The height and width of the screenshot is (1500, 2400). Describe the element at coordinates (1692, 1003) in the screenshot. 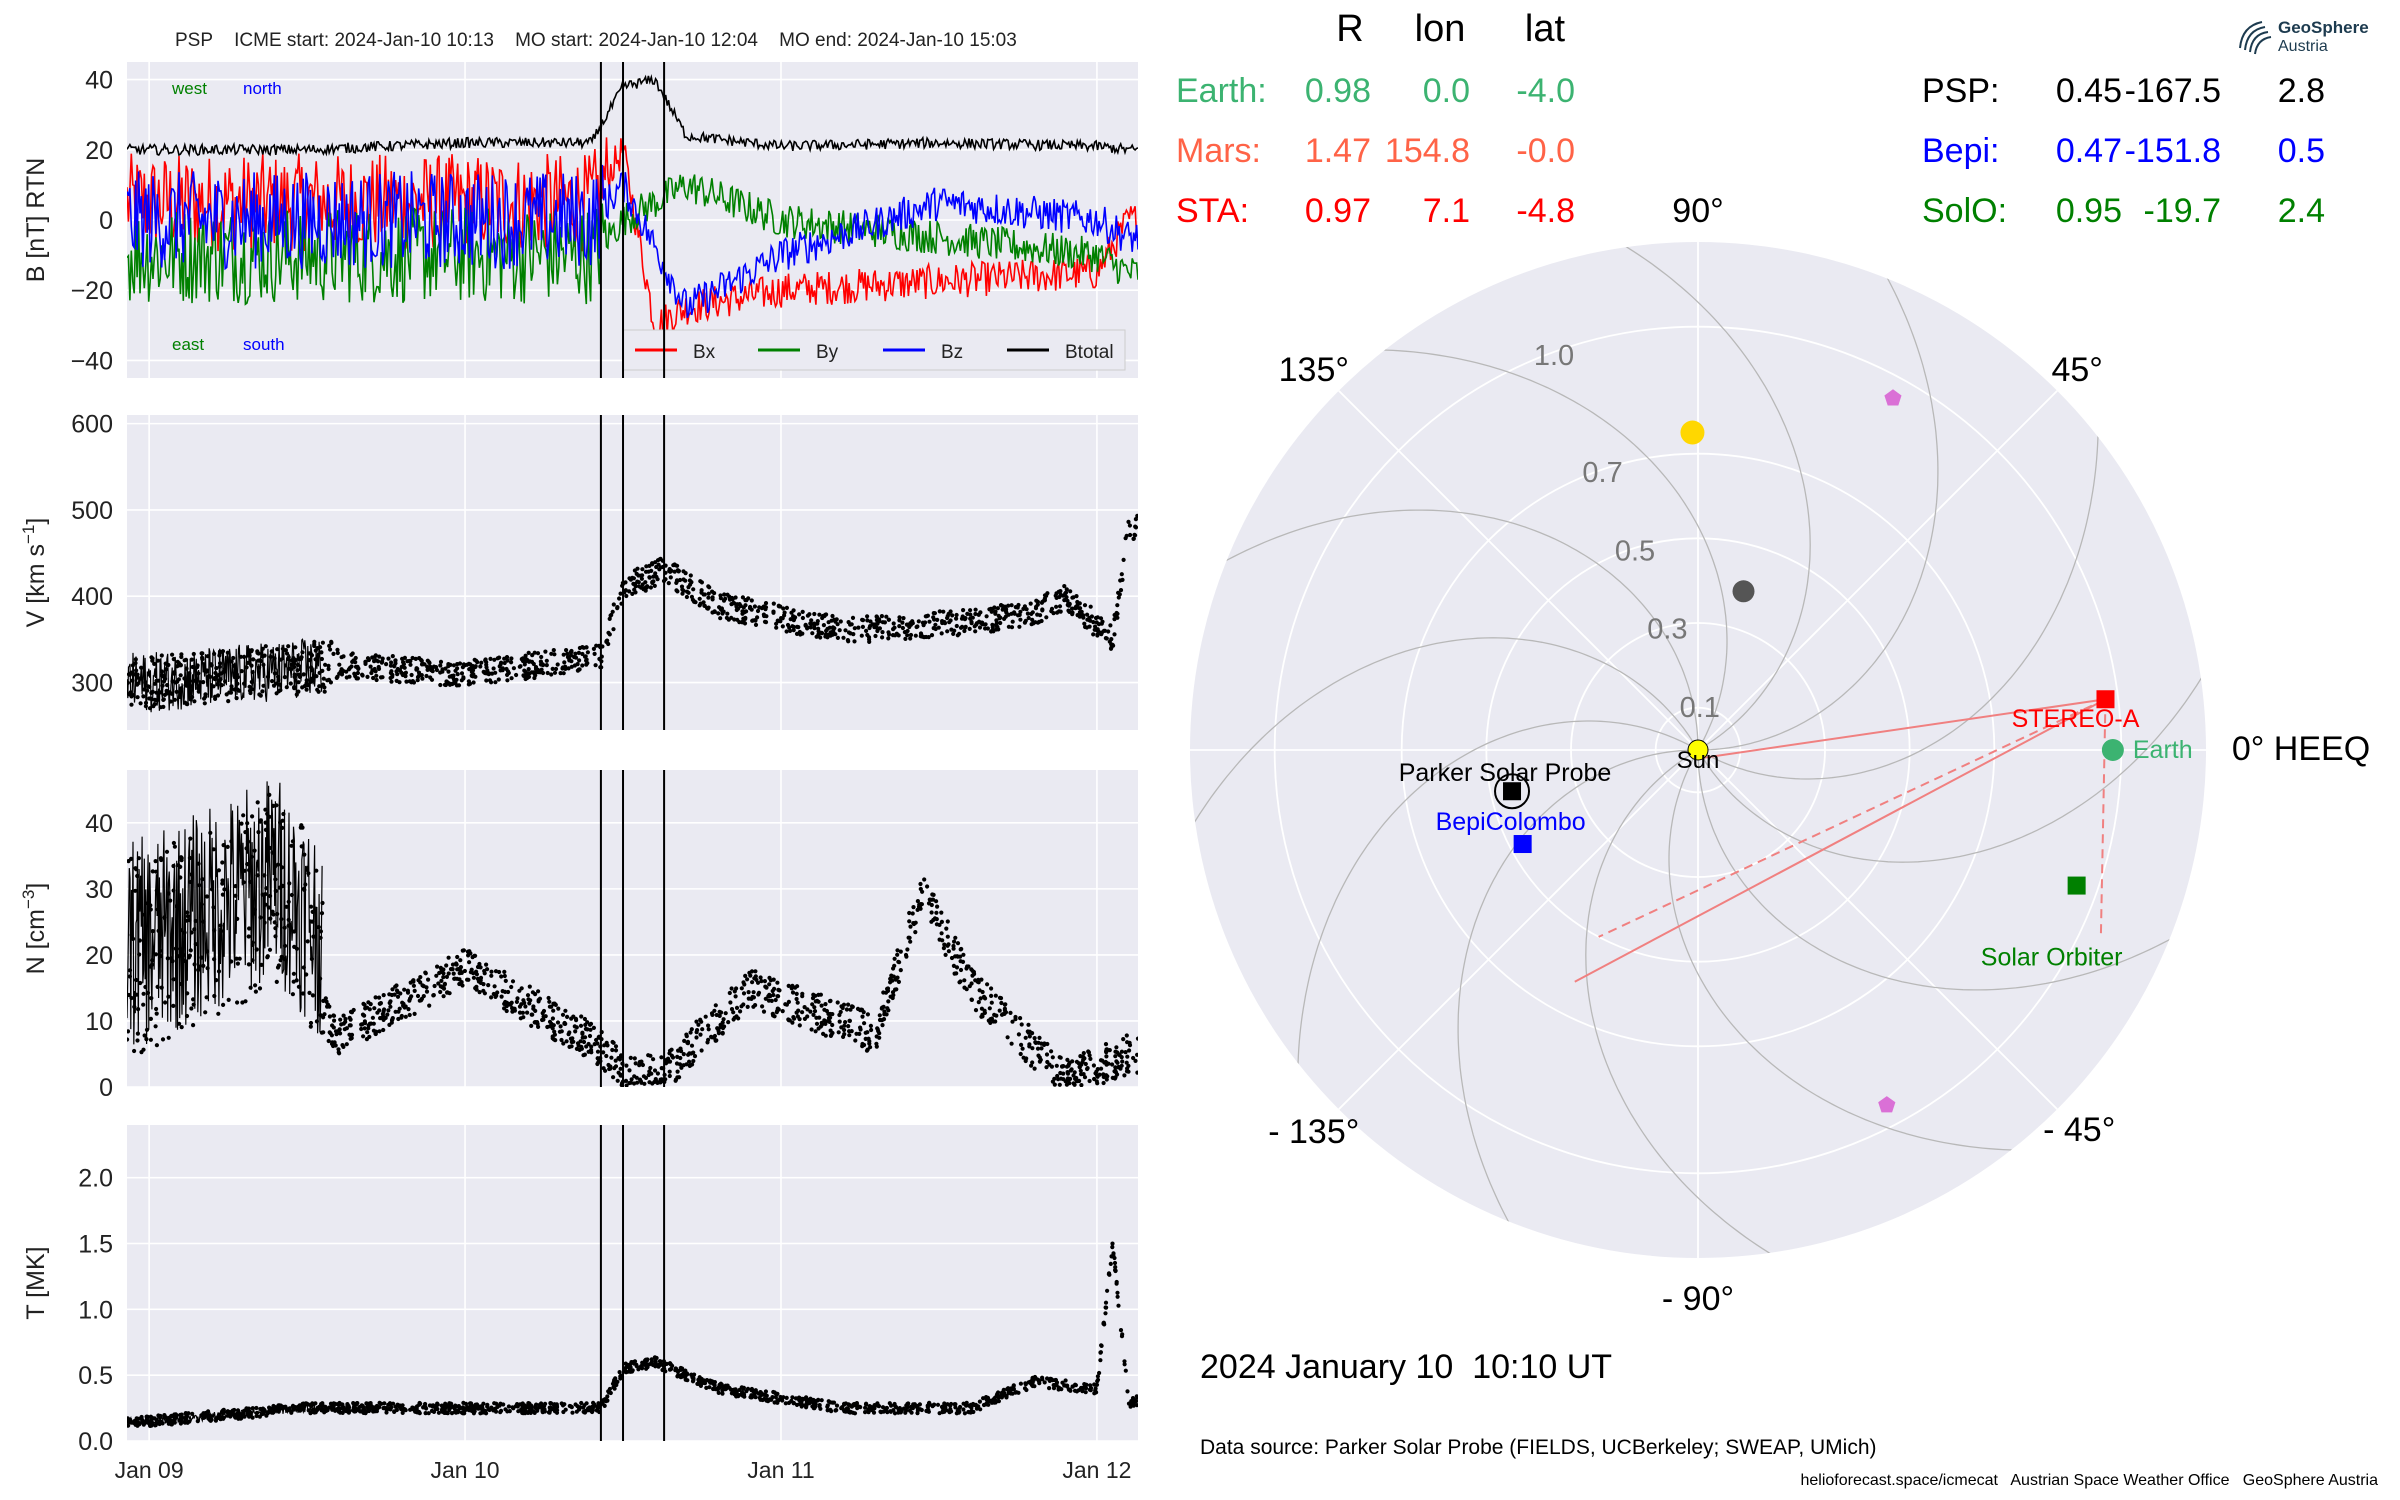

I see `parker-spiral-line` at that location.